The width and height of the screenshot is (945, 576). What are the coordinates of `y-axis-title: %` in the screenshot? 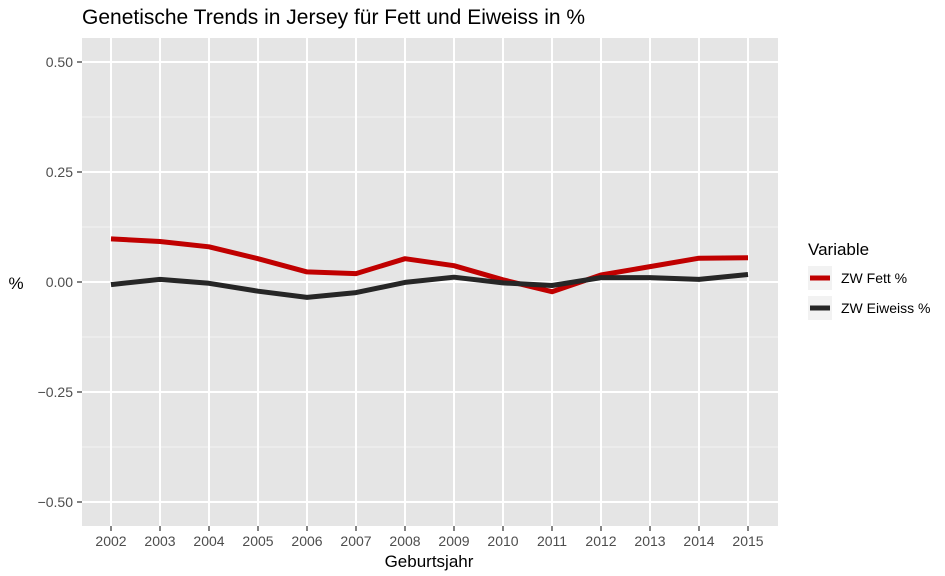 It's located at (15, 283).